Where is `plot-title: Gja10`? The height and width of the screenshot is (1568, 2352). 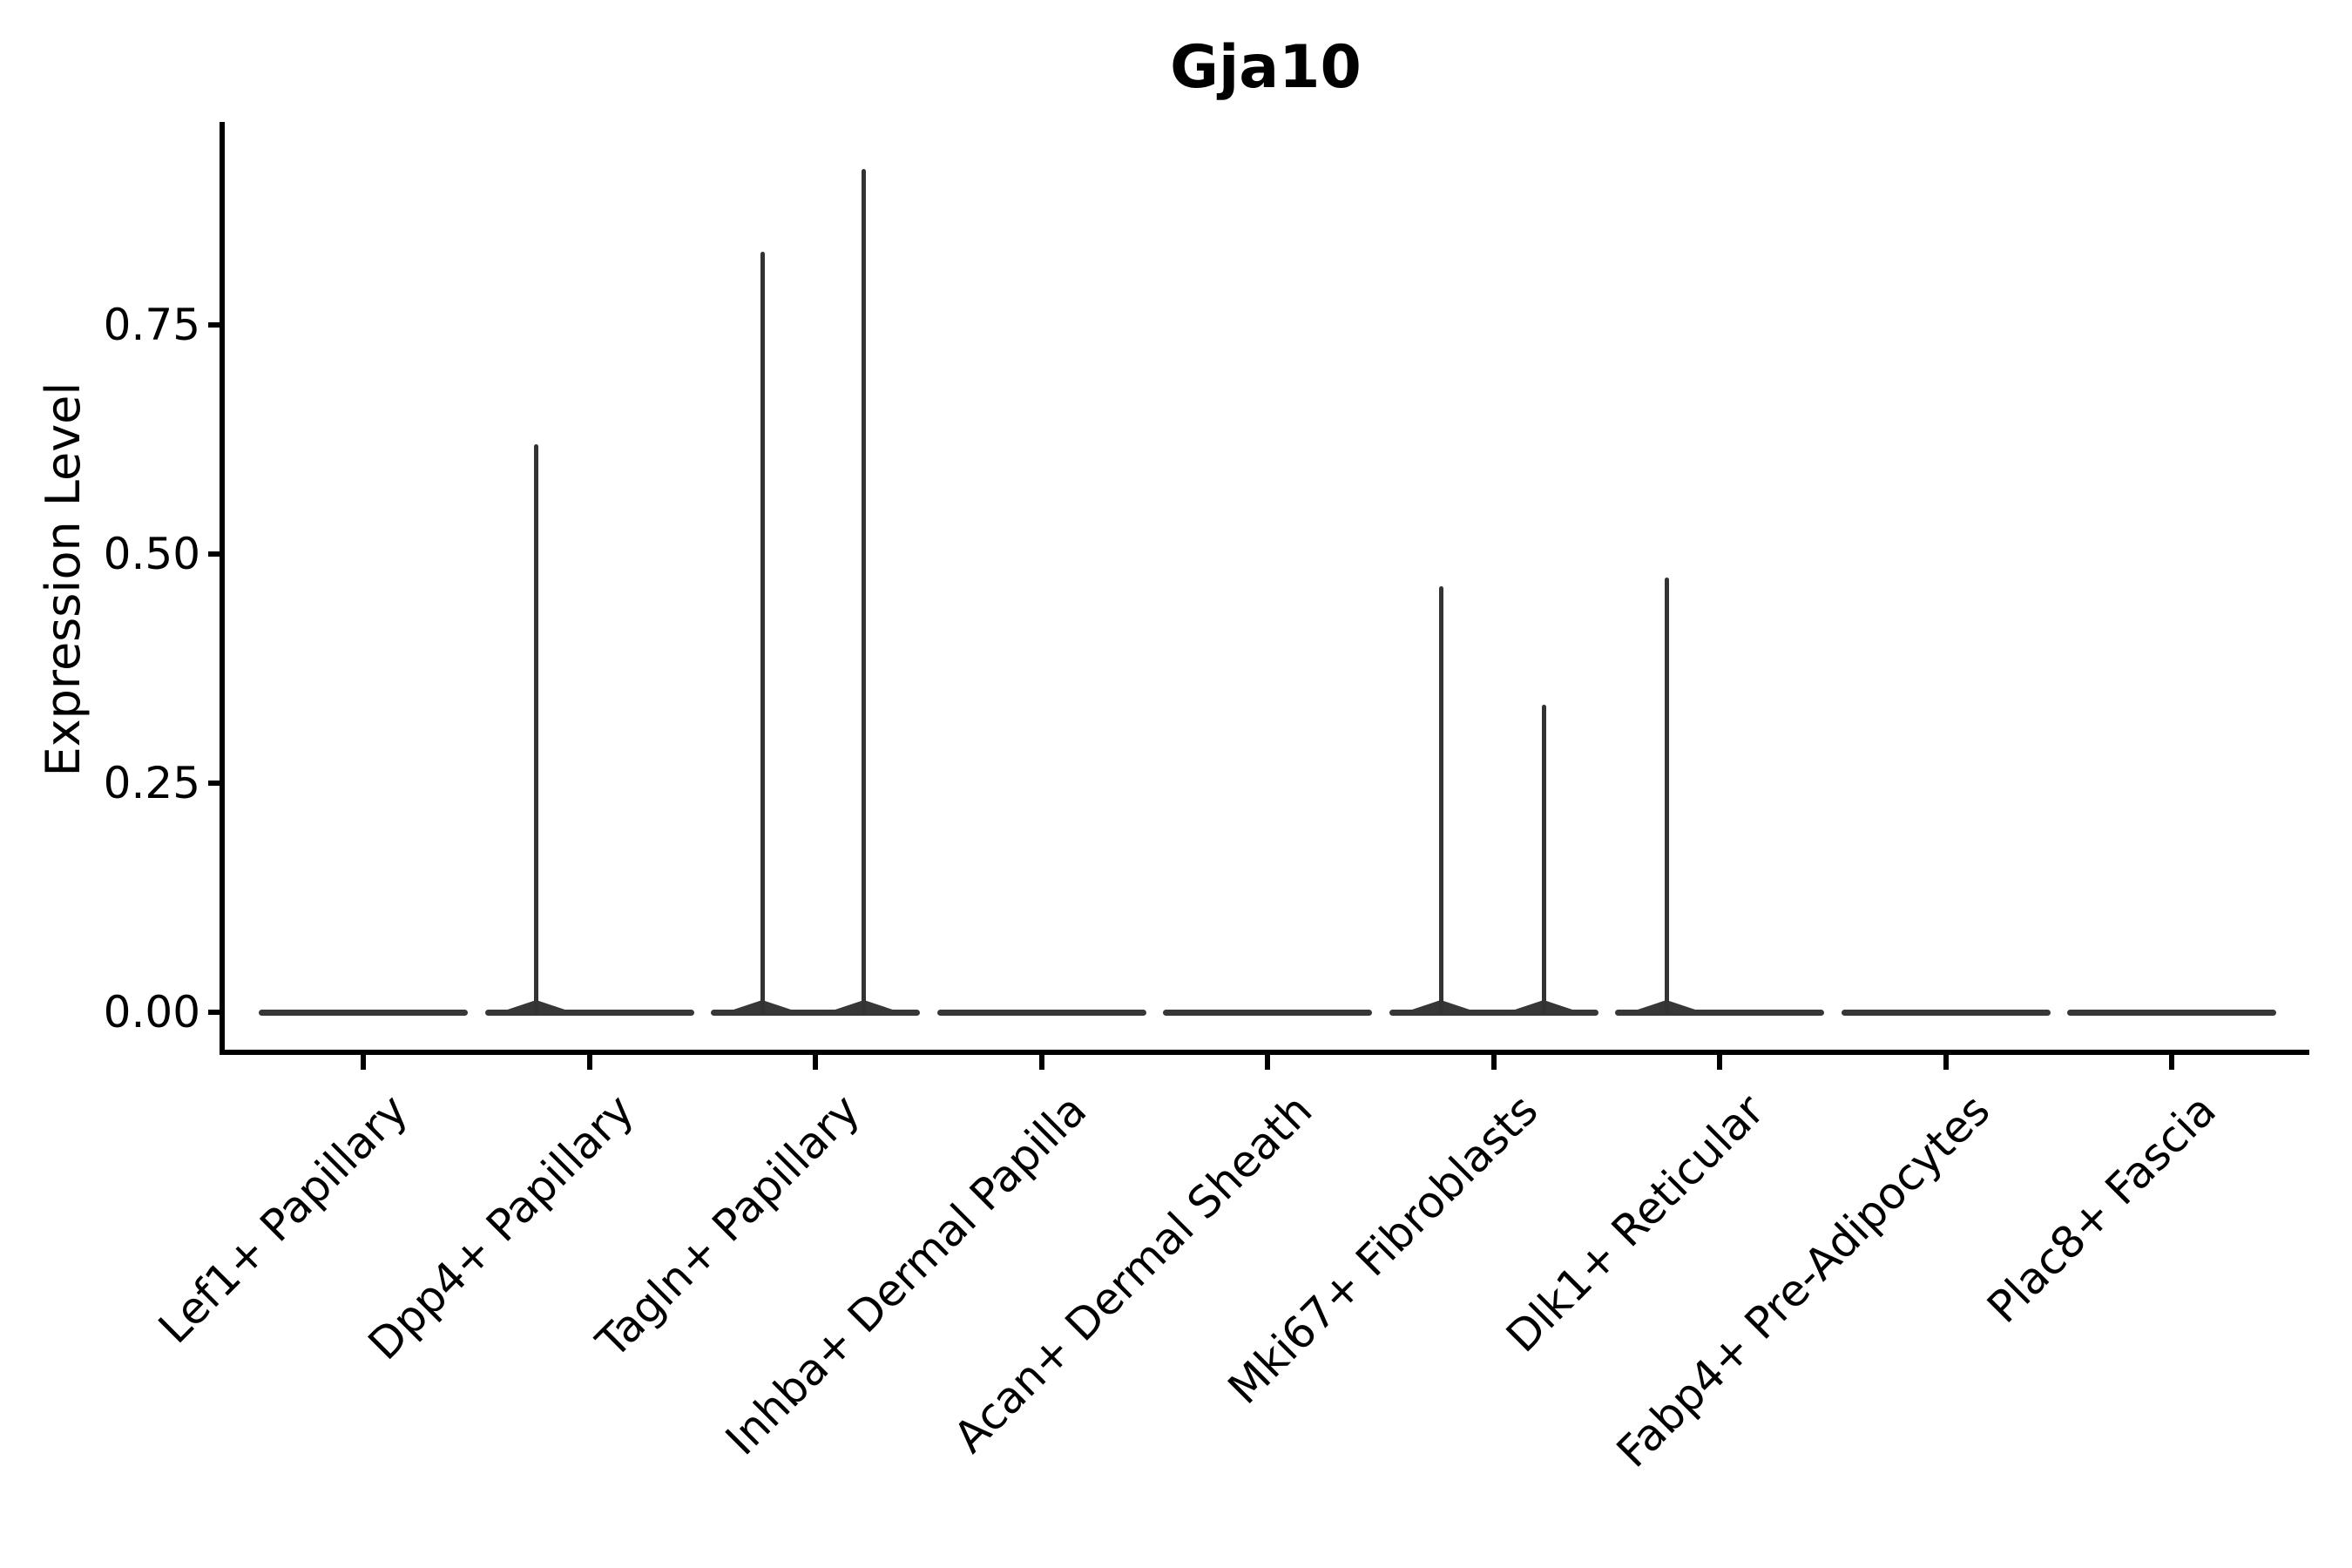 plot-title: Gja10 is located at coordinates (1266, 67).